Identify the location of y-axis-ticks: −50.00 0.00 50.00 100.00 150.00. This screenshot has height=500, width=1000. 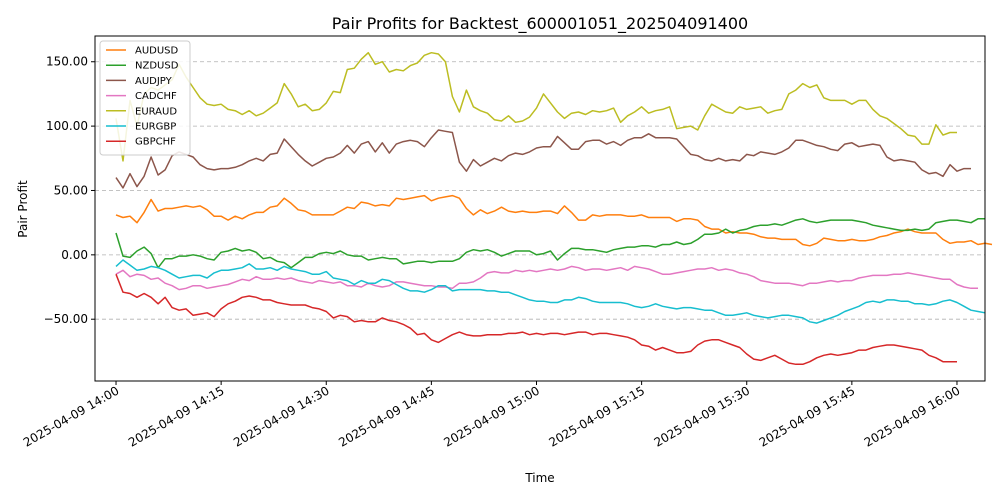
(69, 190).